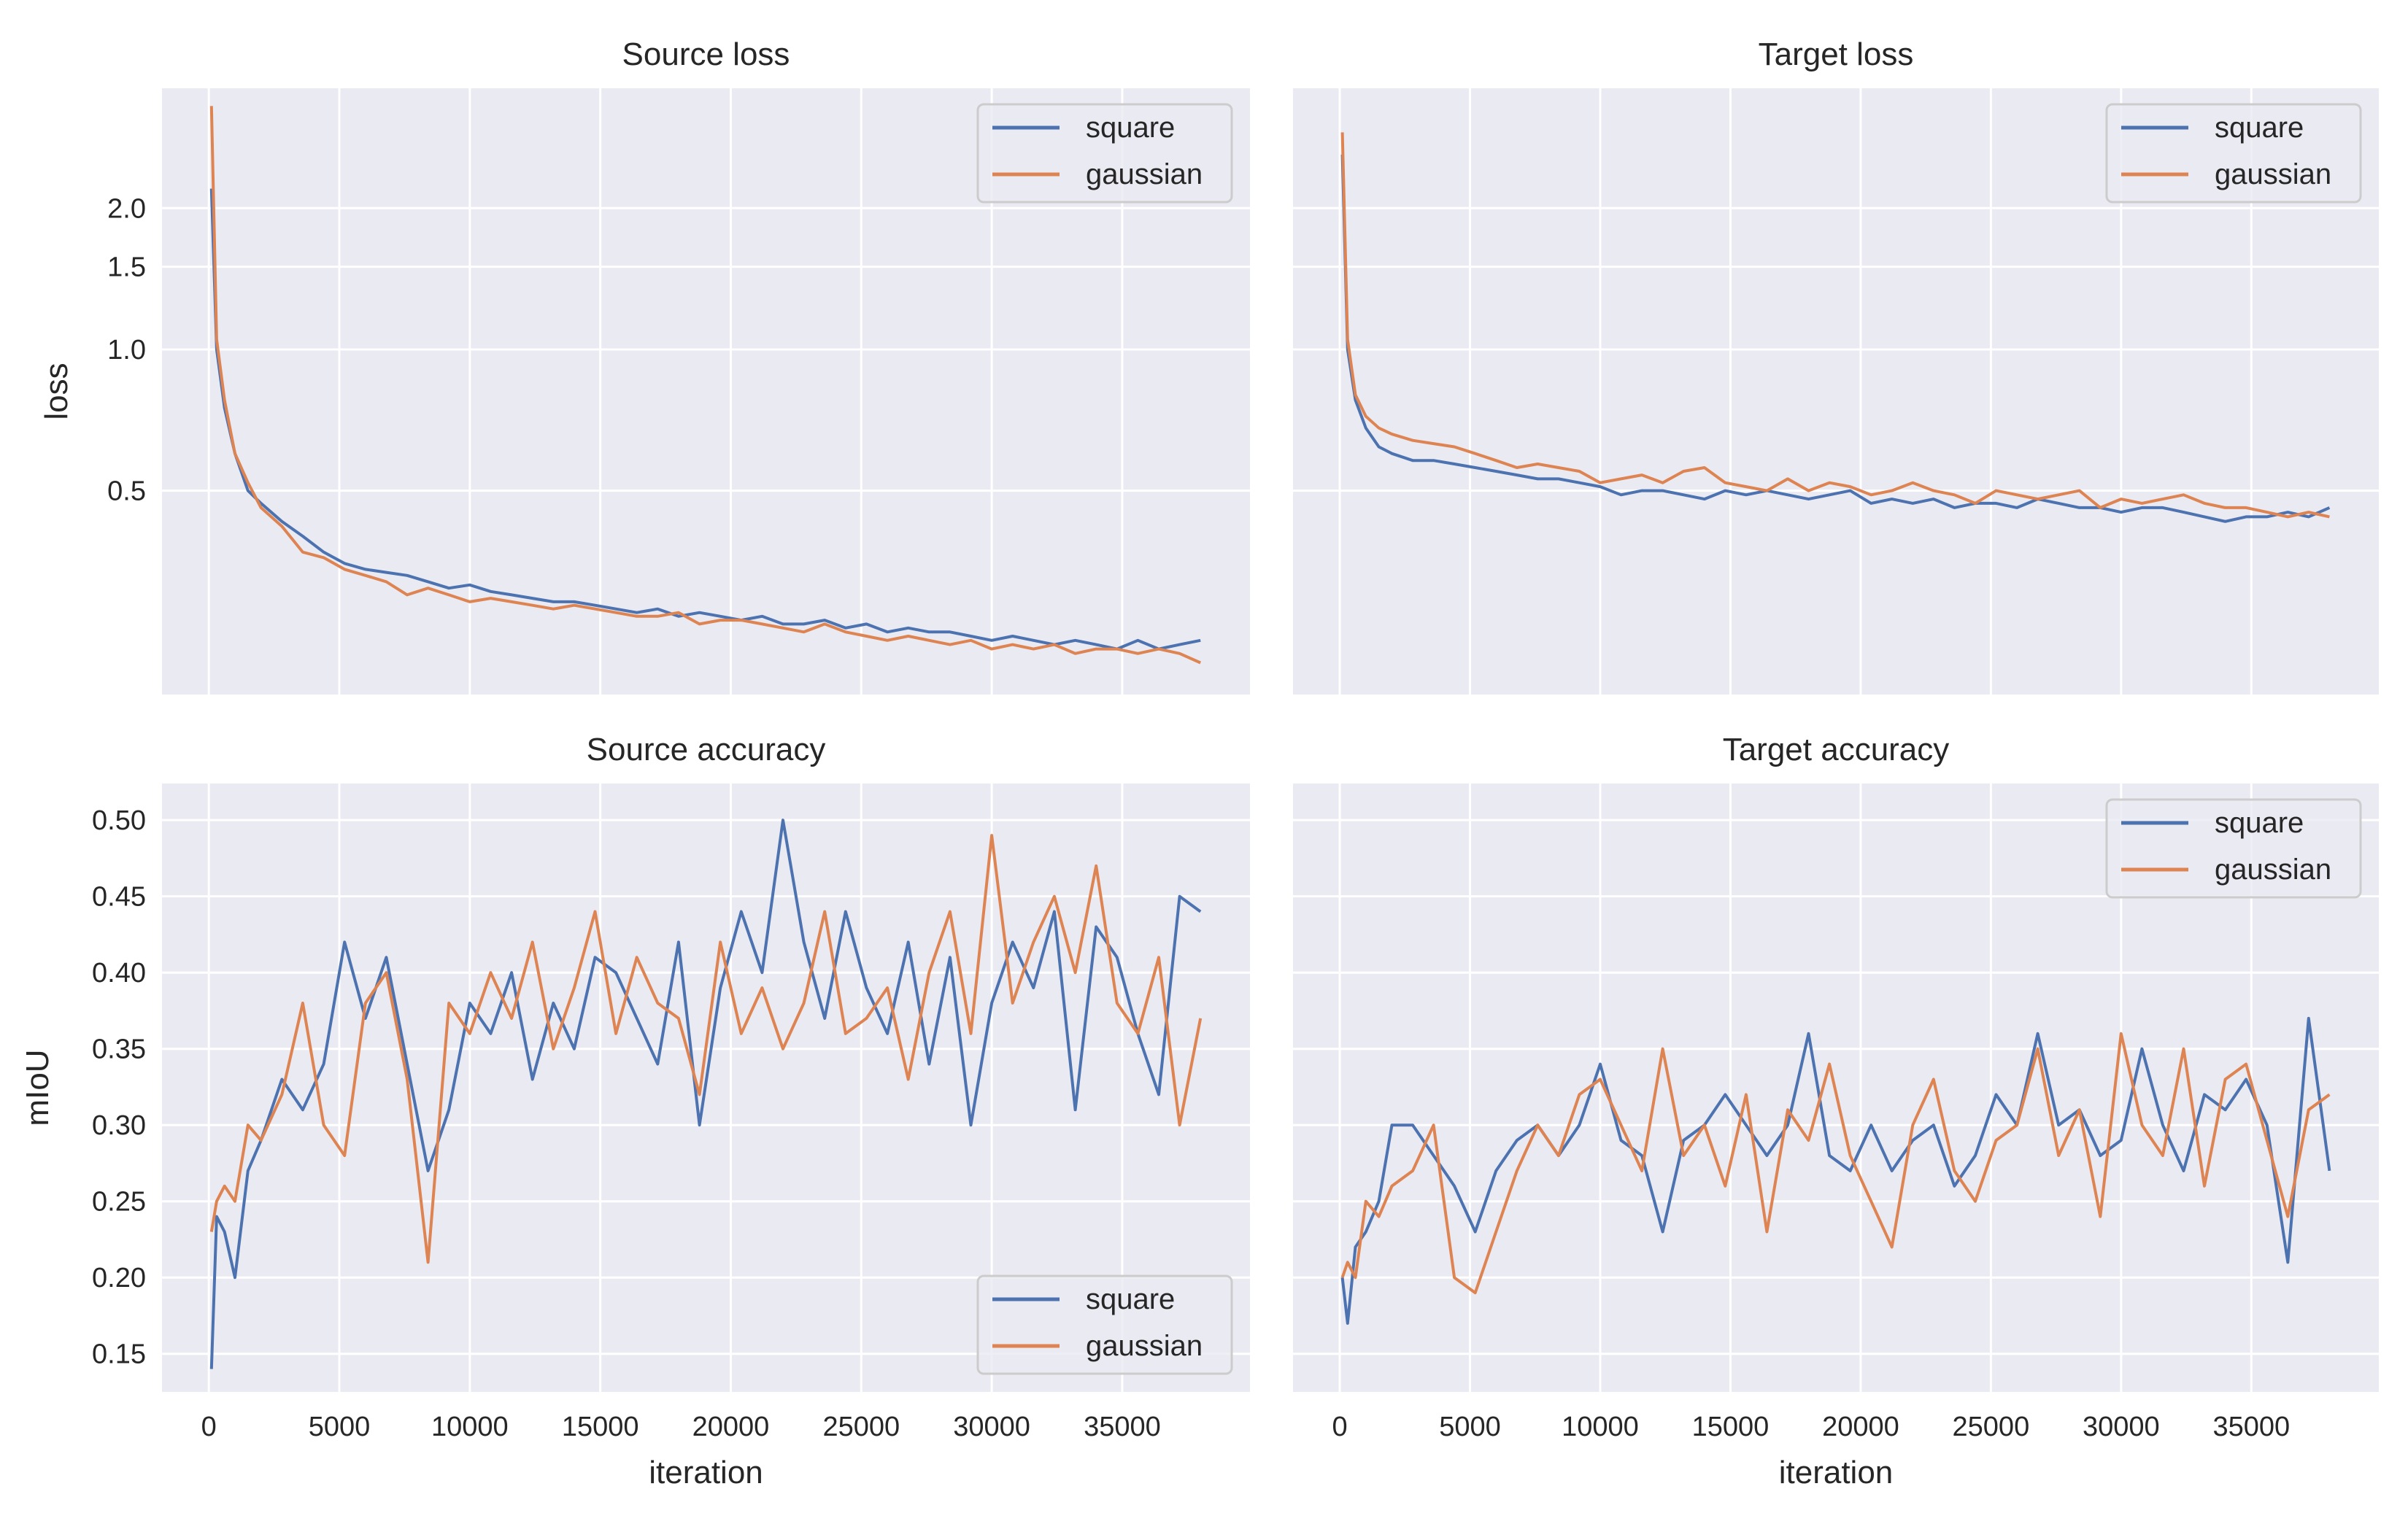 Image resolution: width=2408 pixels, height=1532 pixels. Describe the element at coordinates (127, 267) in the screenshot. I see `y-tick-label: 1.5` at that location.